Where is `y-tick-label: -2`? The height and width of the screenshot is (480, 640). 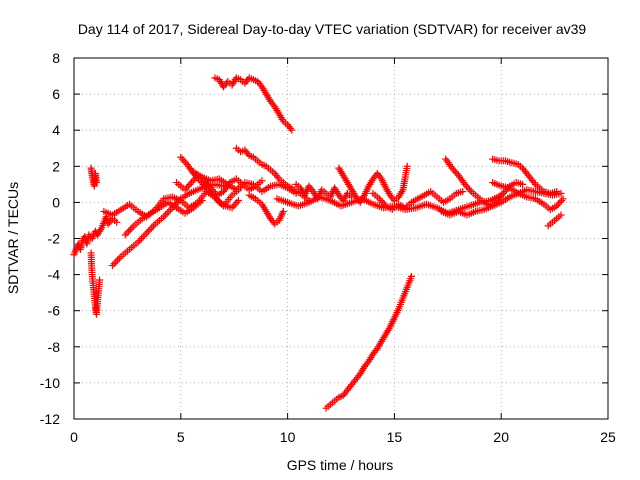
y-tick-label: -2 is located at coordinates (54, 239).